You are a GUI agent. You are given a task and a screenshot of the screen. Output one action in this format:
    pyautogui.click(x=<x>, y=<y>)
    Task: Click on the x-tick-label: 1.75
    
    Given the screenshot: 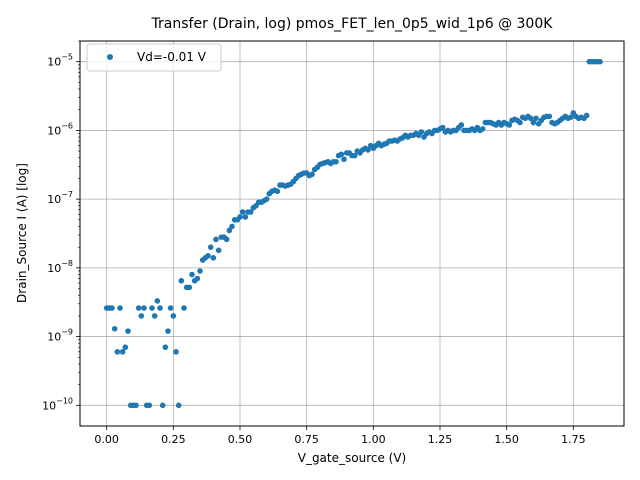 What is the action you would take?
    pyautogui.click(x=573, y=439)
    